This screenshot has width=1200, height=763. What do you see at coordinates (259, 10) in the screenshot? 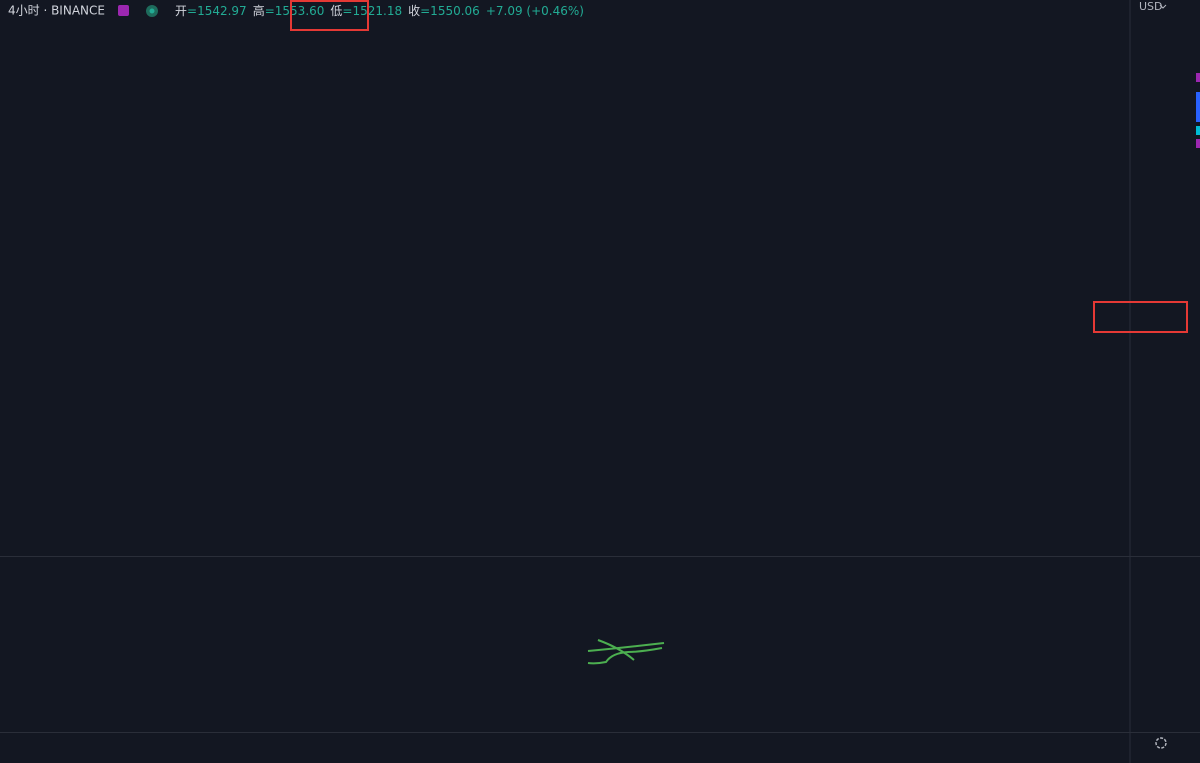
I see `field-label: 高` at bounding box center [259, 10].